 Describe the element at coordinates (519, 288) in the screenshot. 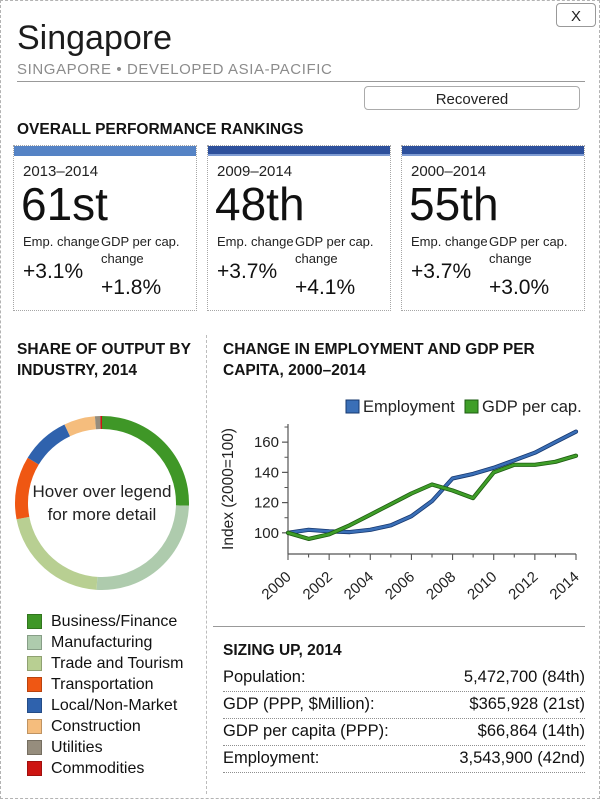

I see `gdp-change-value: +3.0%` at that location.